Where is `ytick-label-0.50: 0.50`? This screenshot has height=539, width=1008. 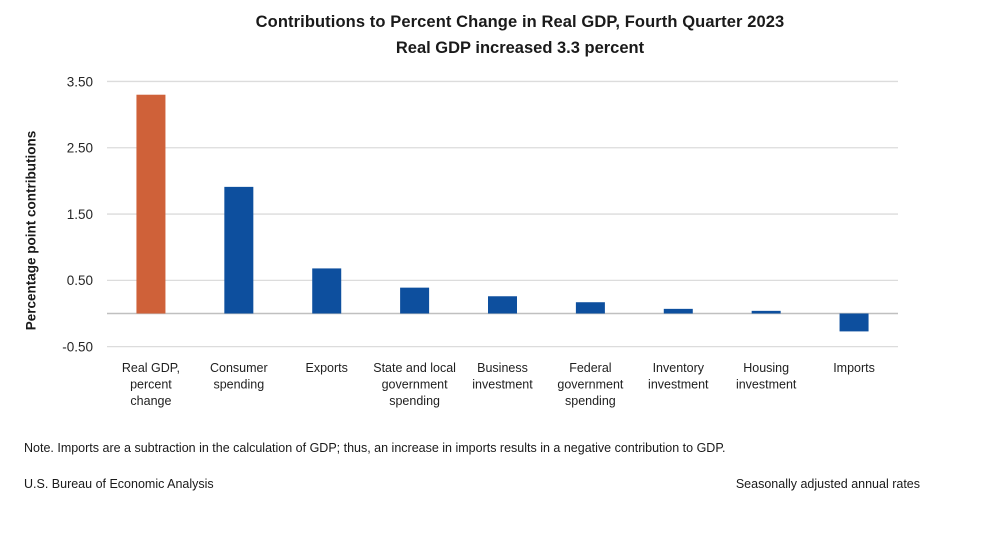 ytick-label-0.50: 0.50 is located at coordinates (80, 280).